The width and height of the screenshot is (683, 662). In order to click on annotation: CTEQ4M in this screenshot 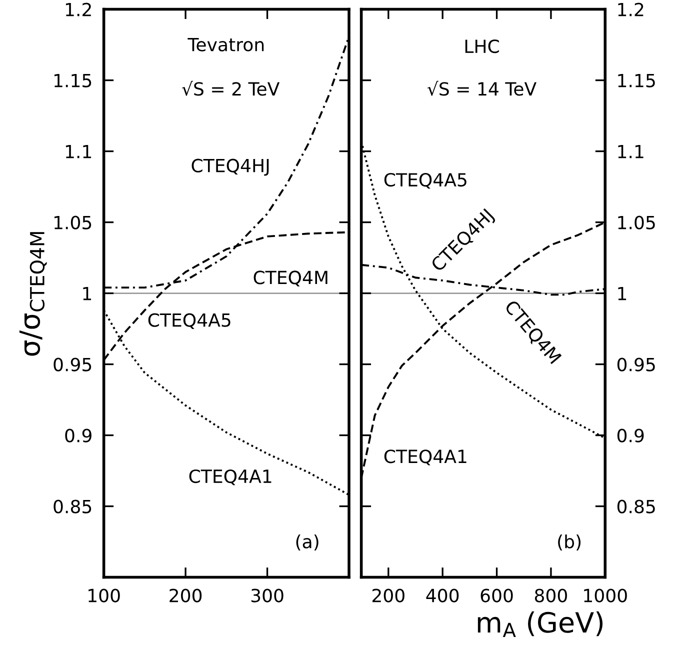, I will do `click(291, 278)`.